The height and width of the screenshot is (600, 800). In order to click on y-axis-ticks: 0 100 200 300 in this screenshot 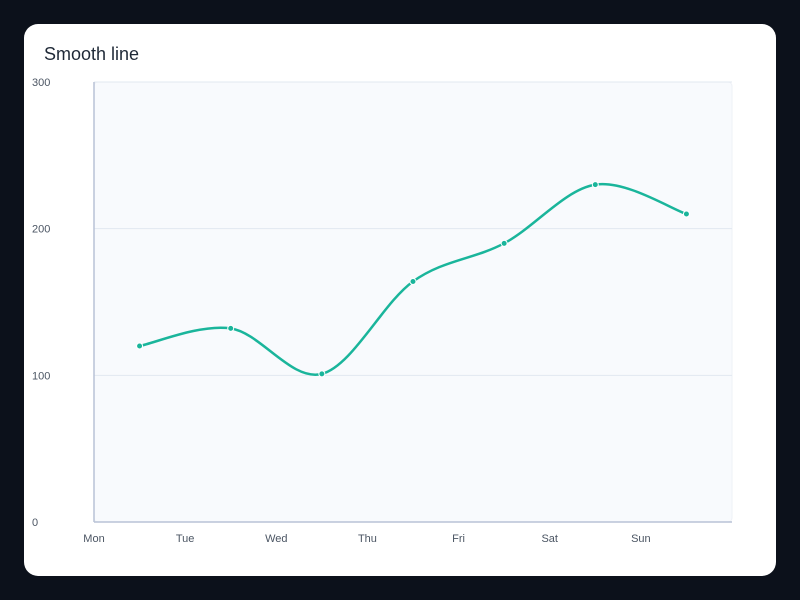, I will do `click(41, 303)`.